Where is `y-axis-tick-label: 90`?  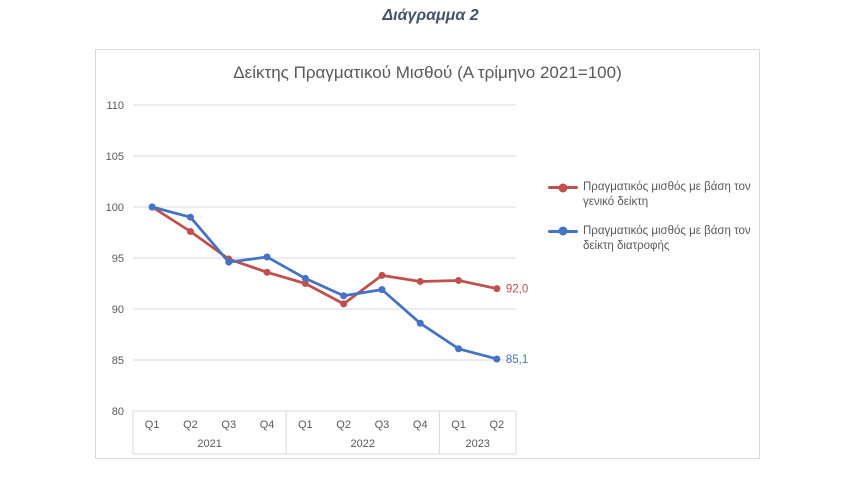 y-axis-tick-label: 90 is located at coordinates (118, 310).